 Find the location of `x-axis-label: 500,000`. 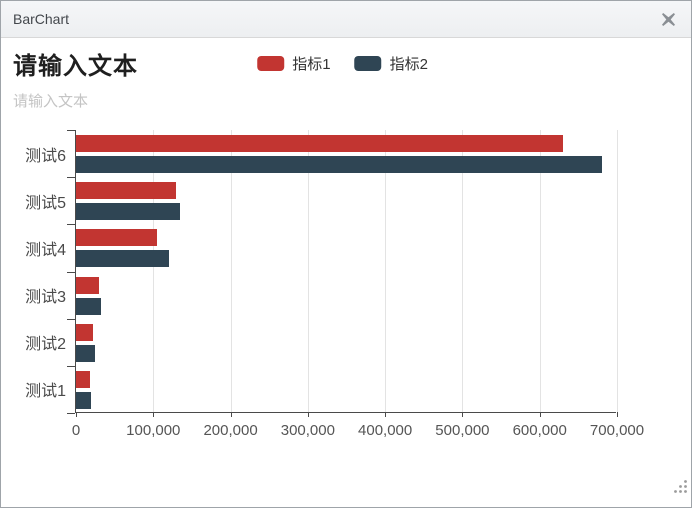

x-axis-label: 500,000 is located at coordinates (462, 430).